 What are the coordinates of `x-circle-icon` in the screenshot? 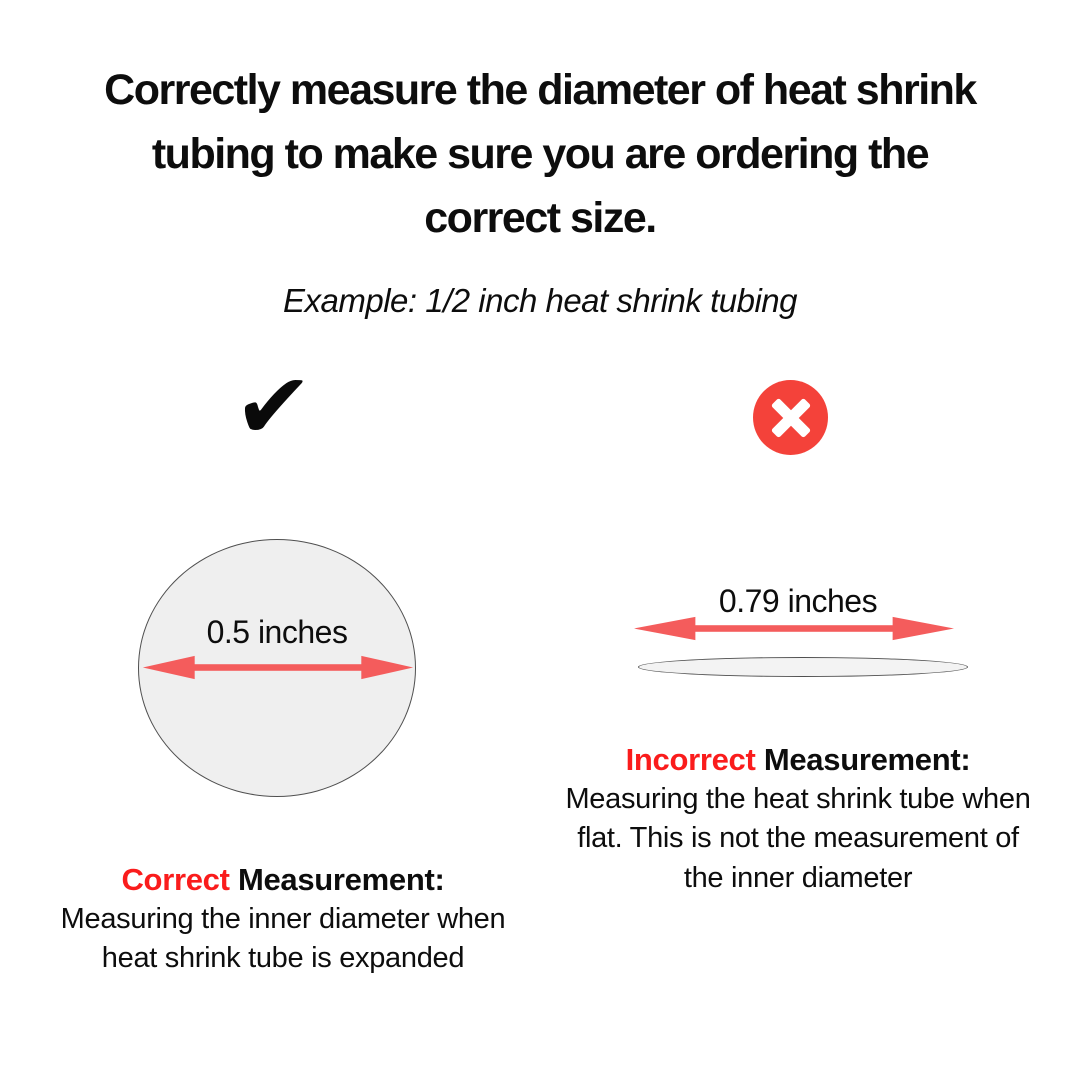 It's located at (790, 417).